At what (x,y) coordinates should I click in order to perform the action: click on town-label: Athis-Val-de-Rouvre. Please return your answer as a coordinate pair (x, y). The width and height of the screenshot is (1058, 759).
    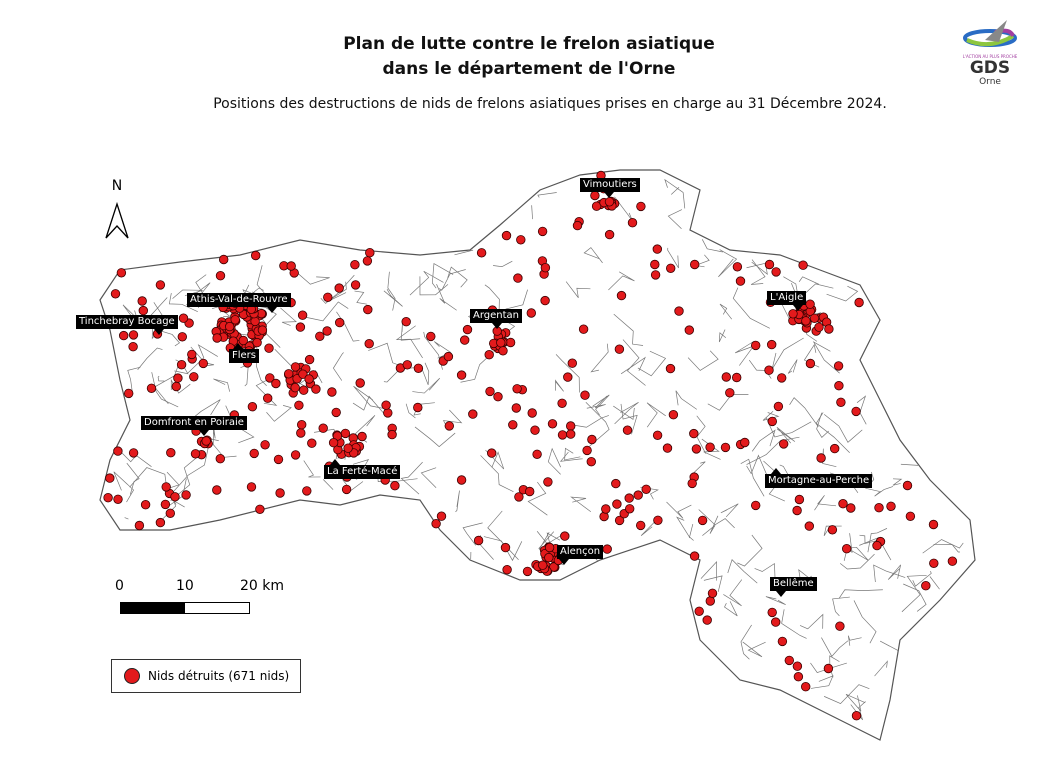
    Looking at the image, I should click on (239, 303).